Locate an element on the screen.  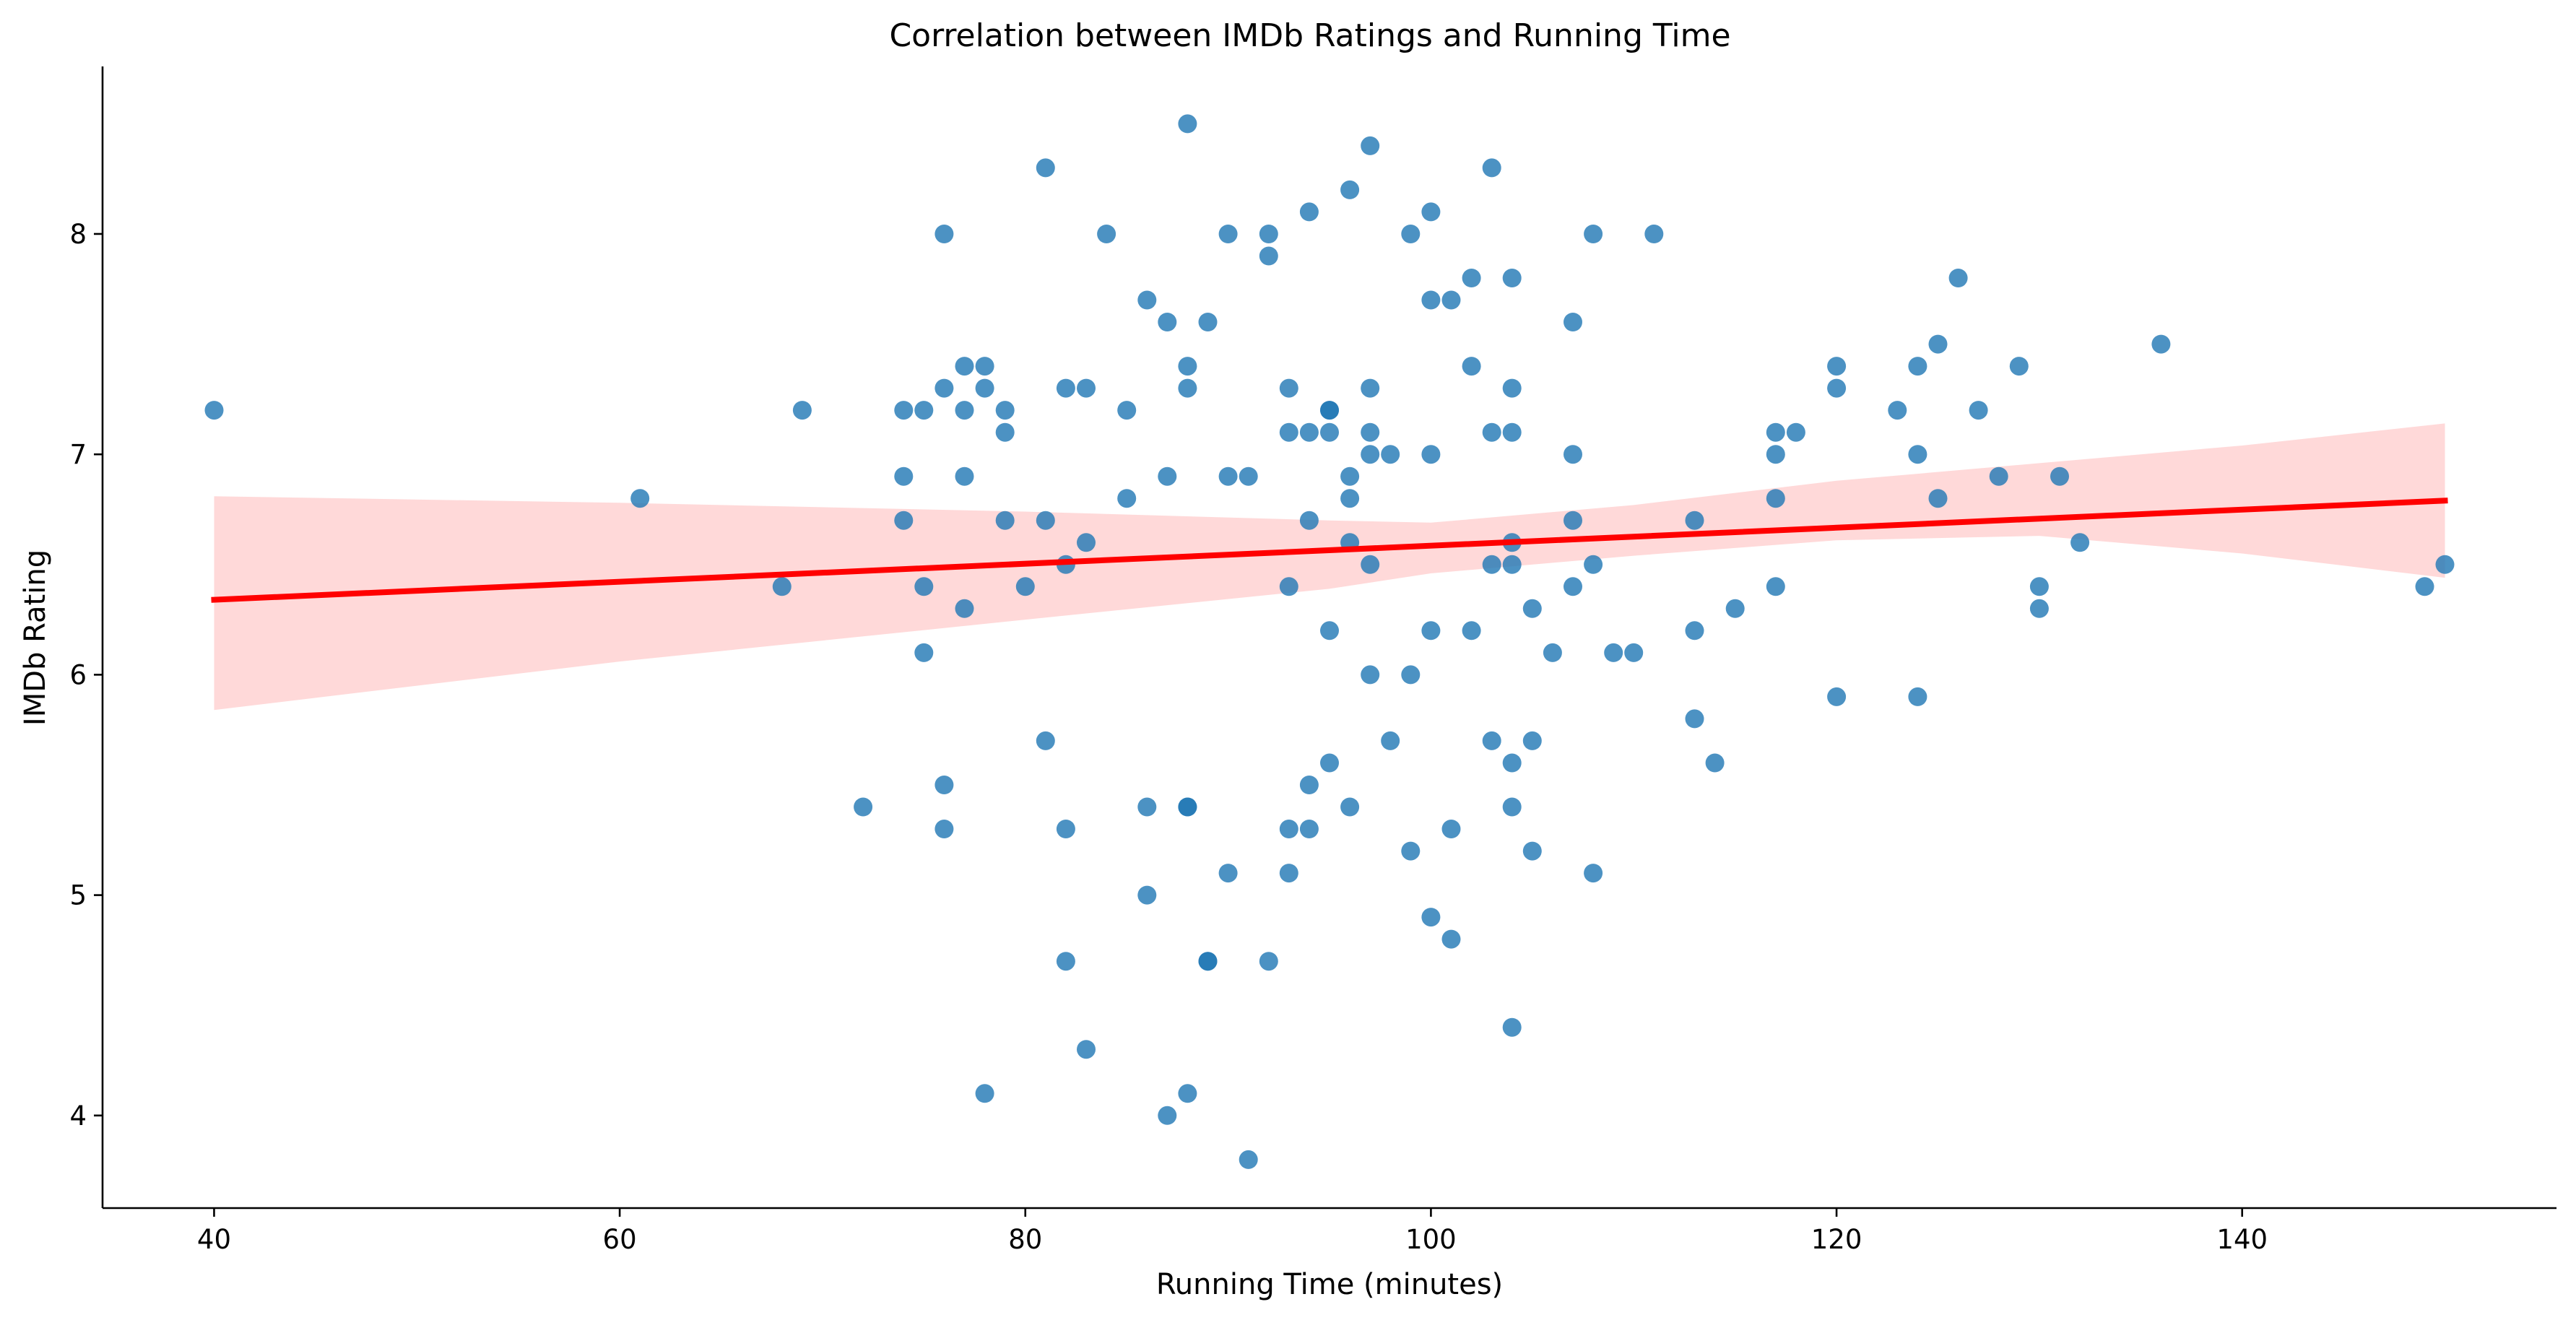
y-tick-label: 8 is located at coordinates (78, 234).